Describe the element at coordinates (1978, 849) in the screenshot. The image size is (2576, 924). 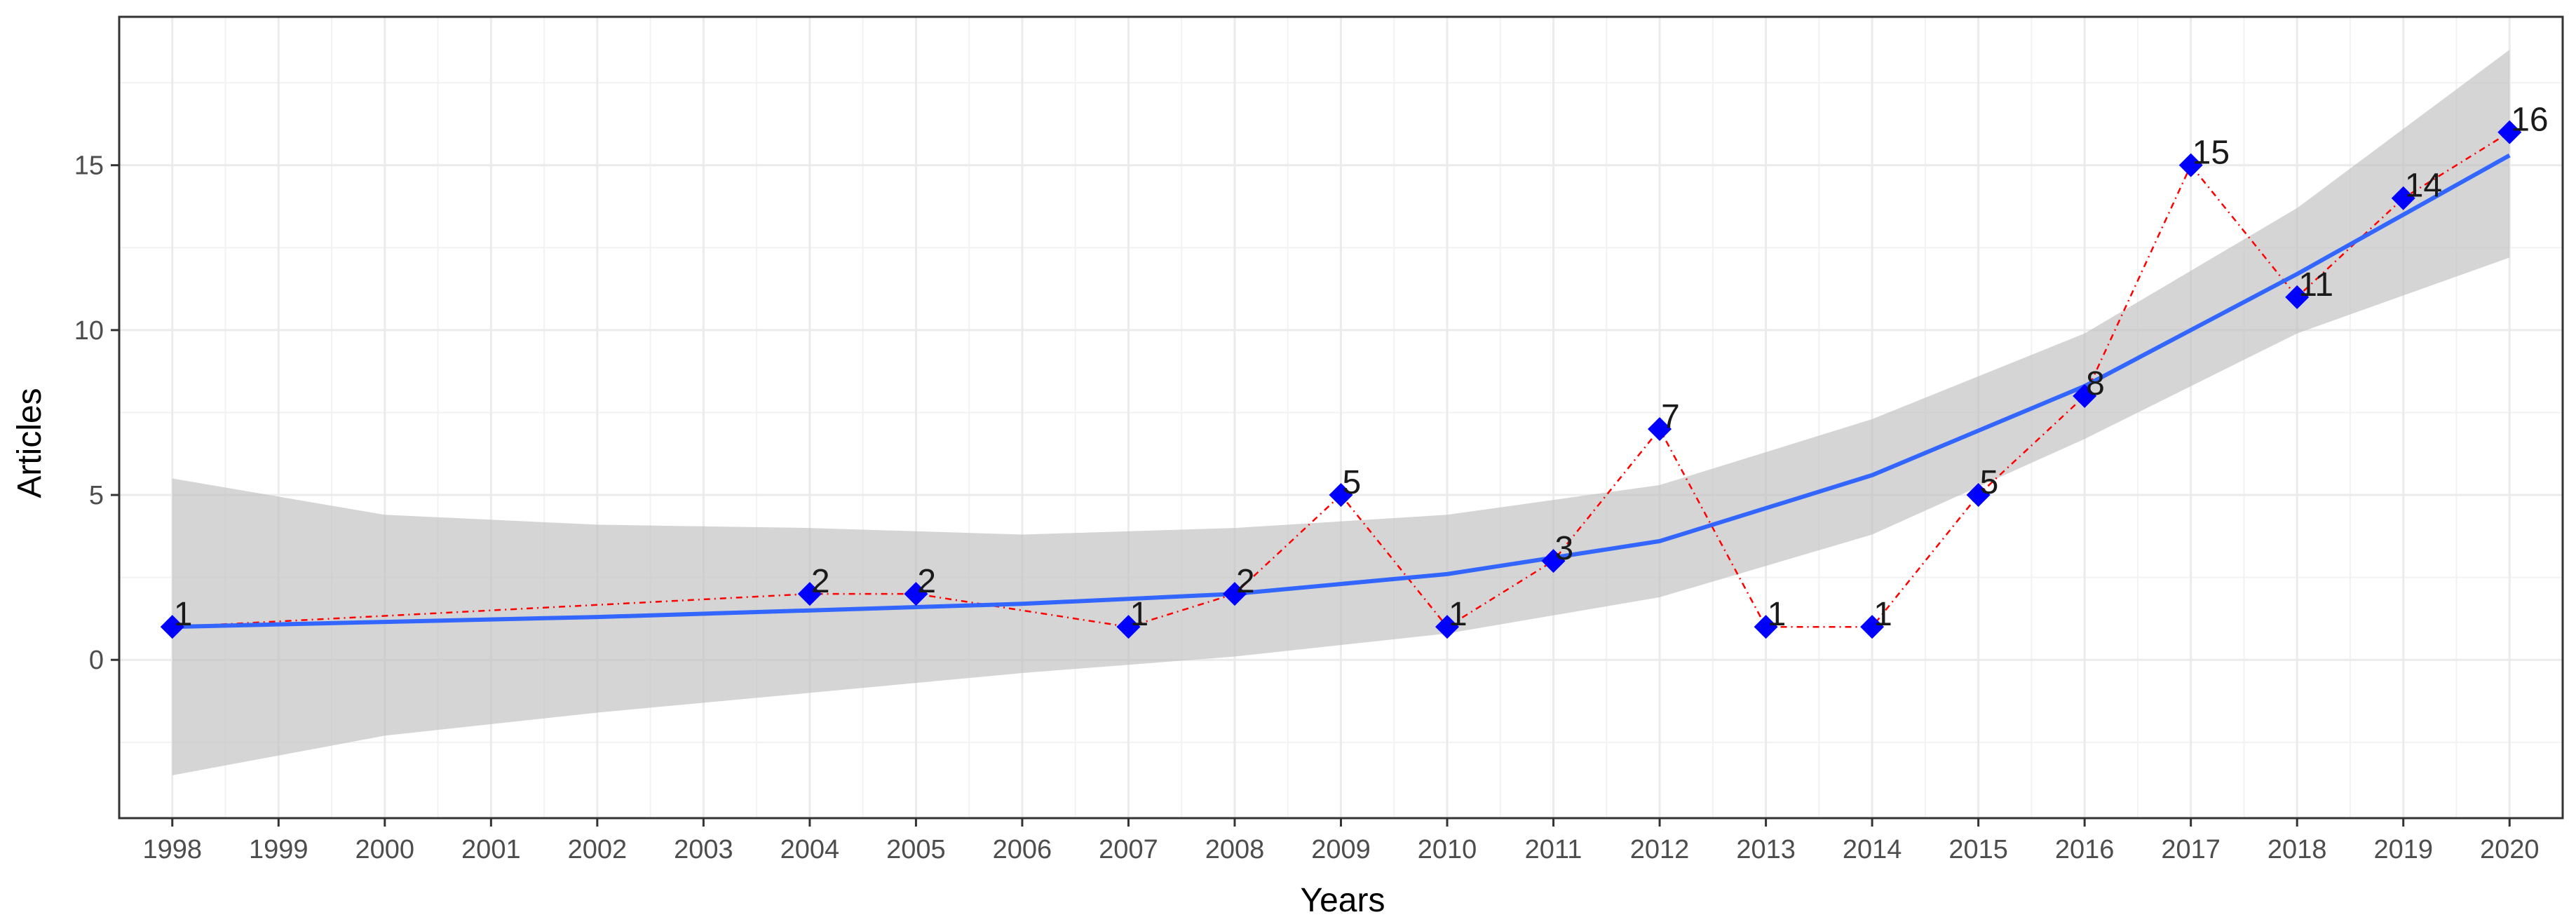
I see `x-tick-label: 2015` at that location.